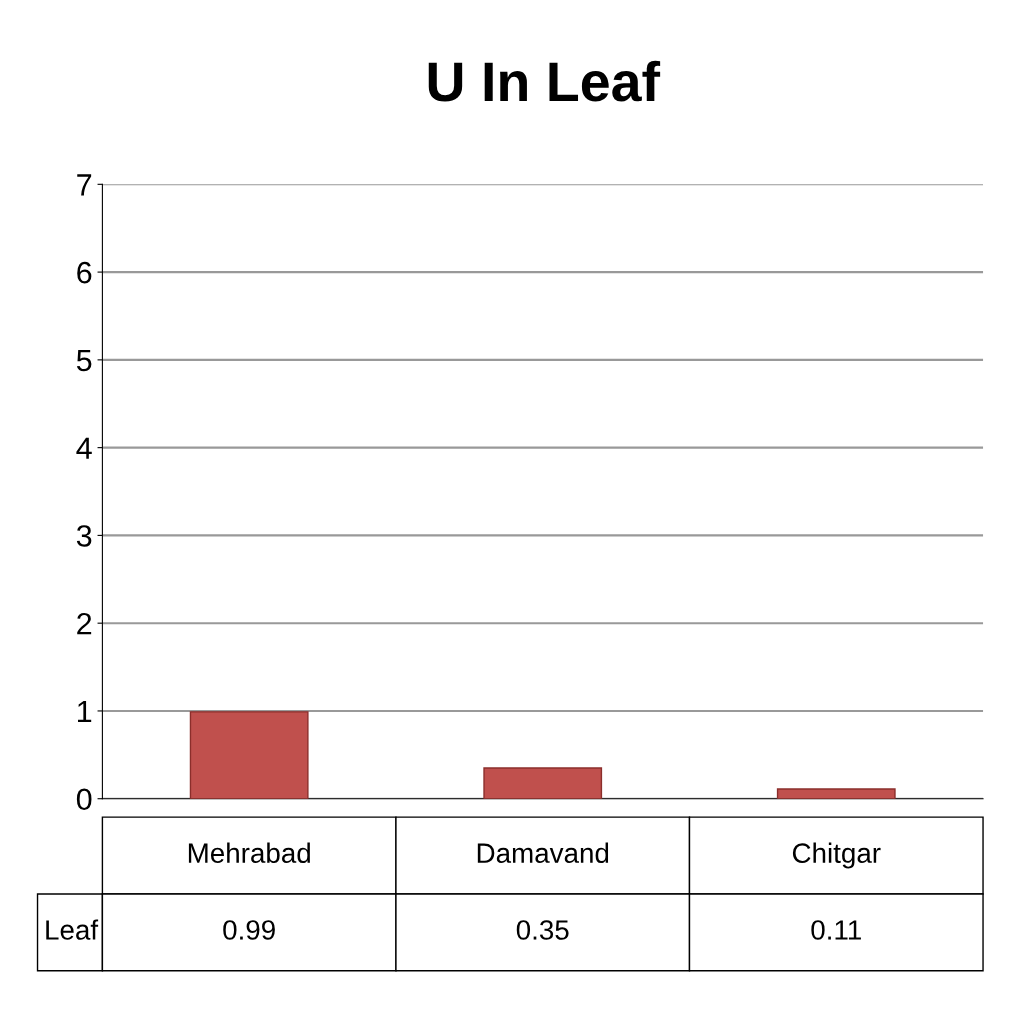 The image size is (1024, 1024). What do you see at coordinates (85, 712) in the screenshot?
I see `y-tick-label: 1` at bounding box center [85, 712].